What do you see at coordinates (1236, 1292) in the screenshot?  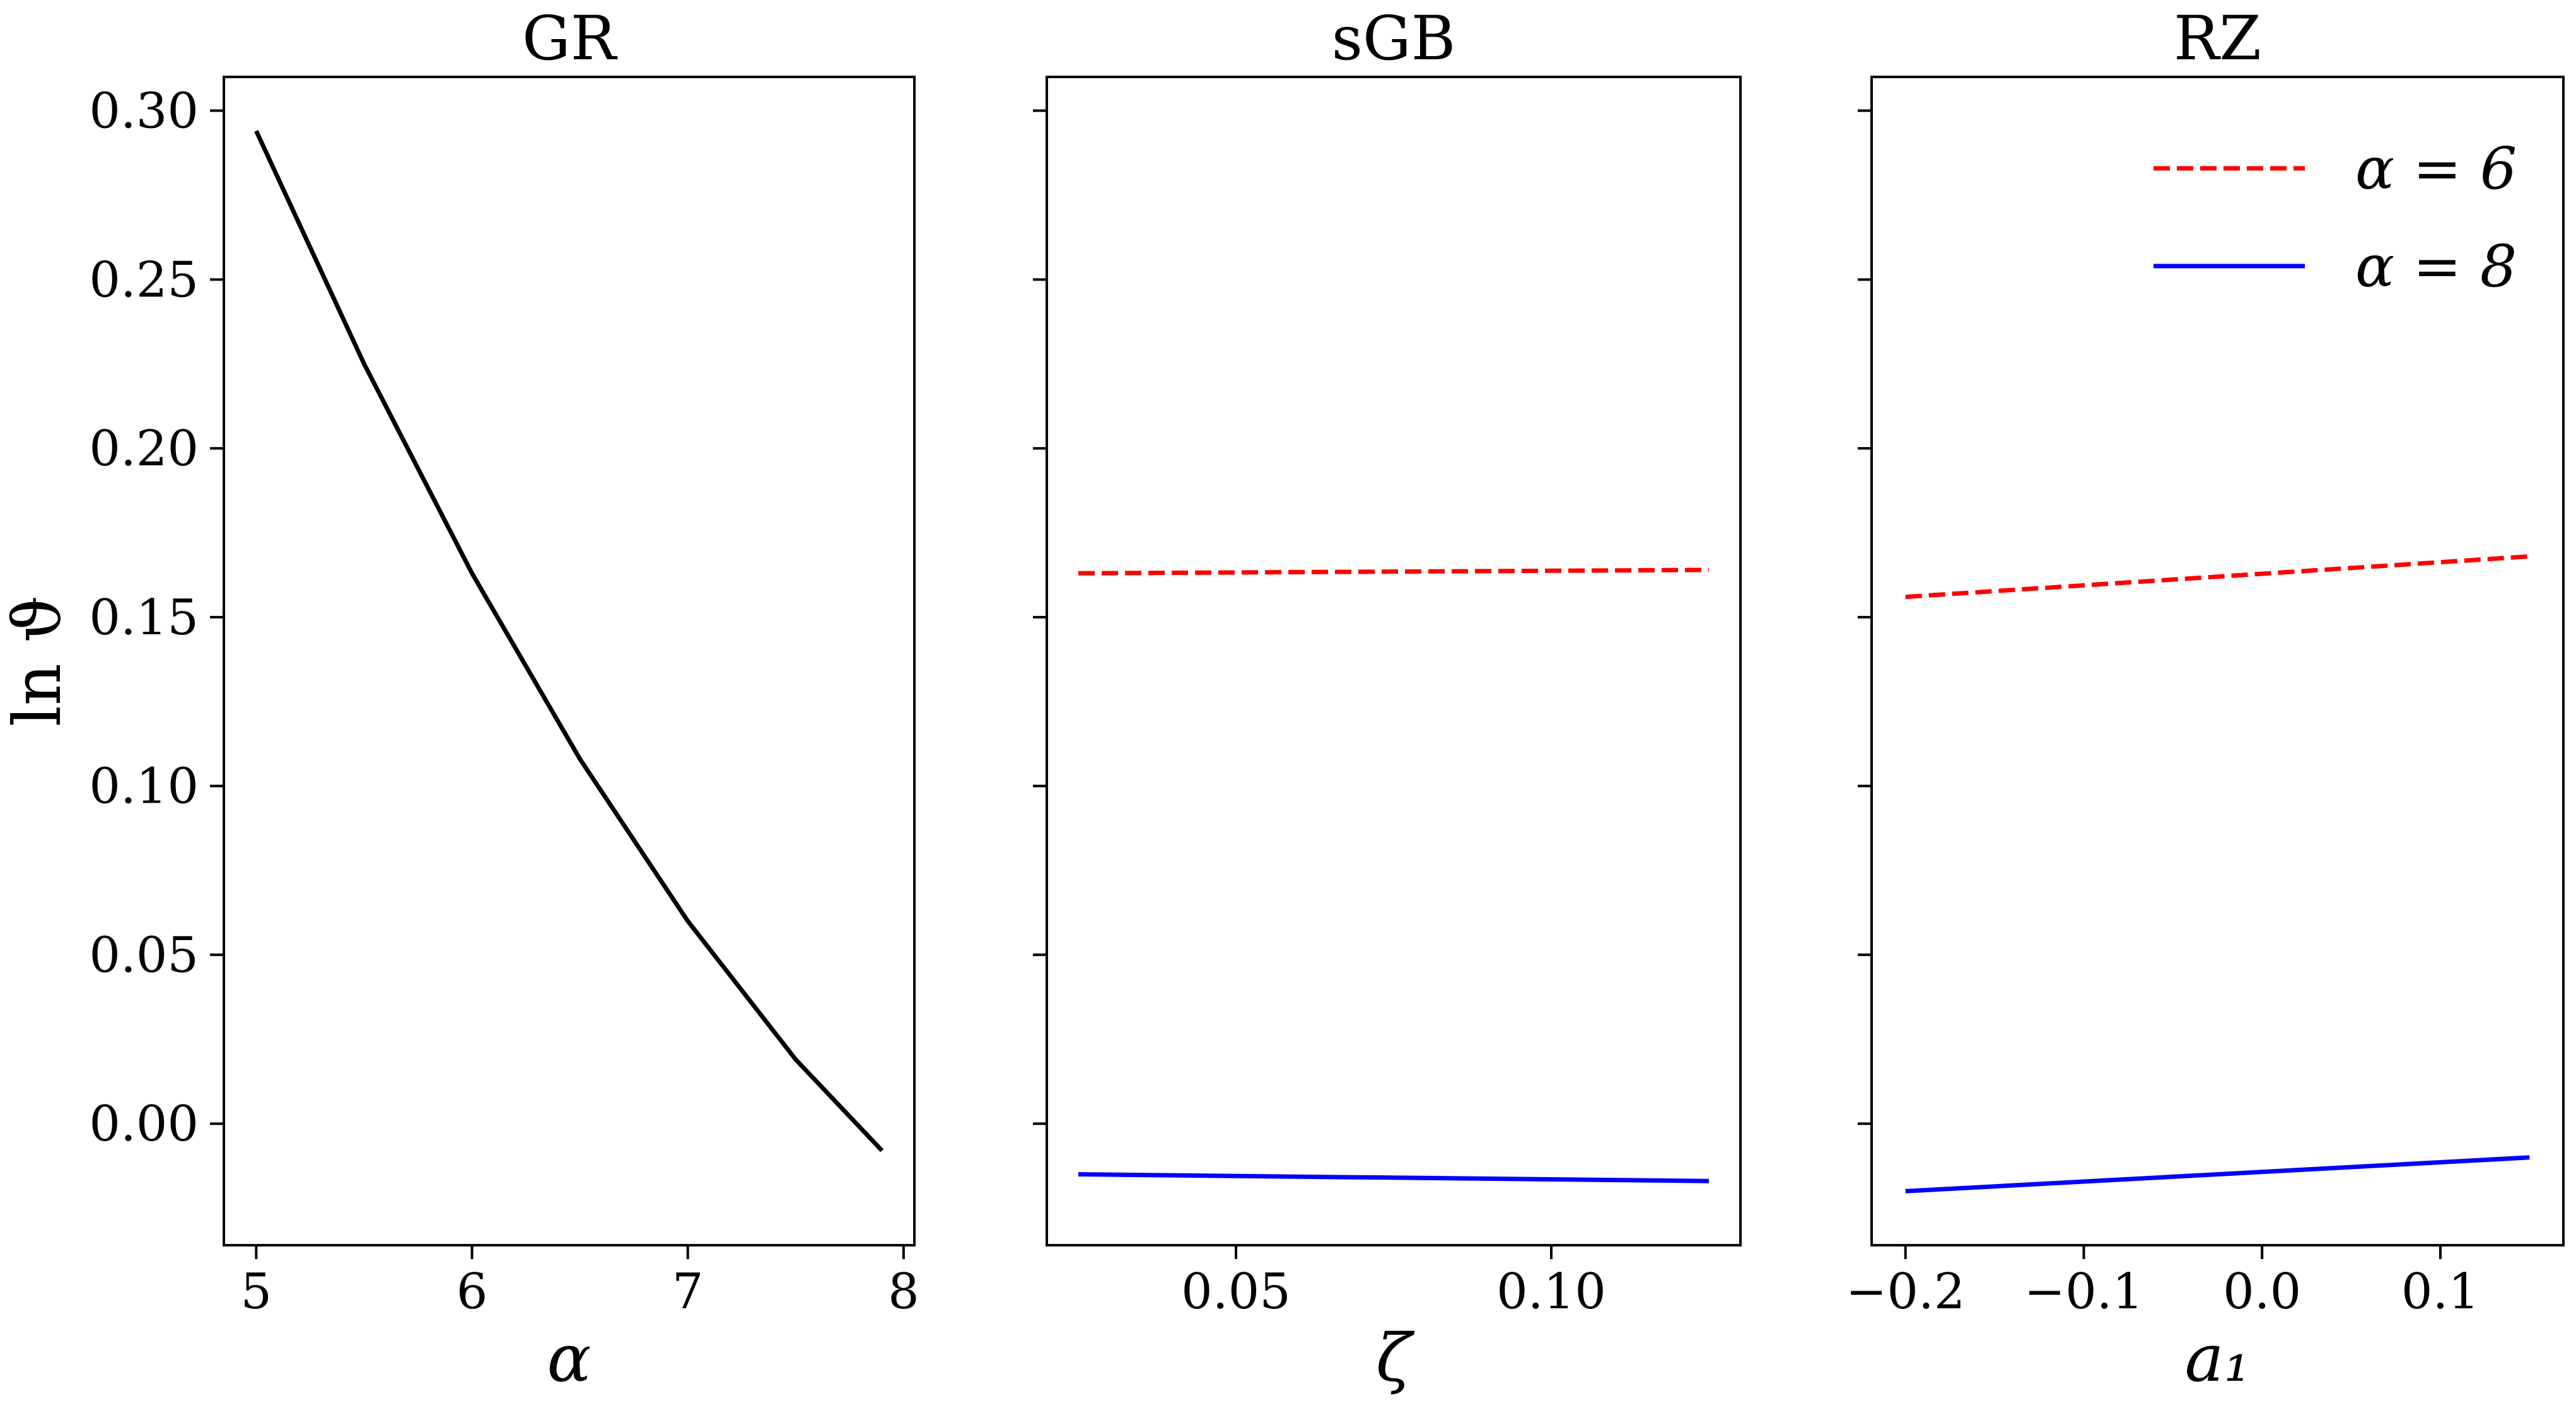 I see `x-tick-label: 0.05` at bounding box center [1236, 1292].